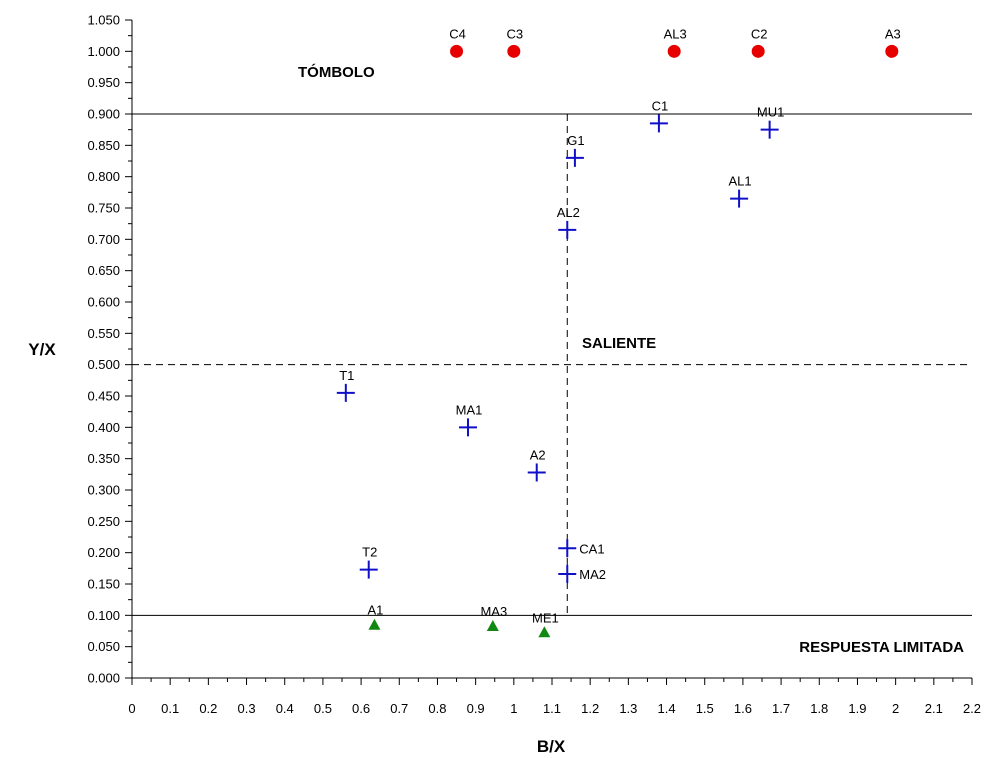  I want to click on data-point-ma1: MA1, so click(469, 419).